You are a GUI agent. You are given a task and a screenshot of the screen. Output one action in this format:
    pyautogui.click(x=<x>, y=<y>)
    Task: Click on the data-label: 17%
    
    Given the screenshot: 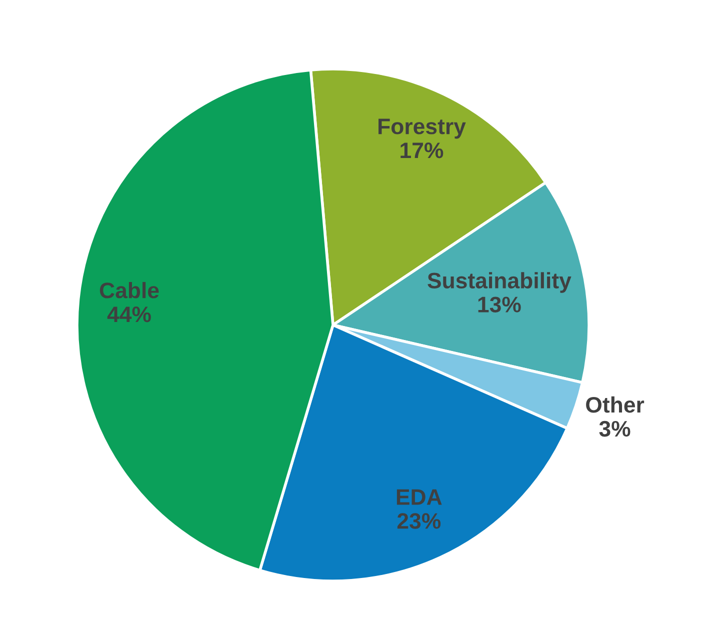 What is the action you would take?
    pyautogui.click(x=422, y=150)
    